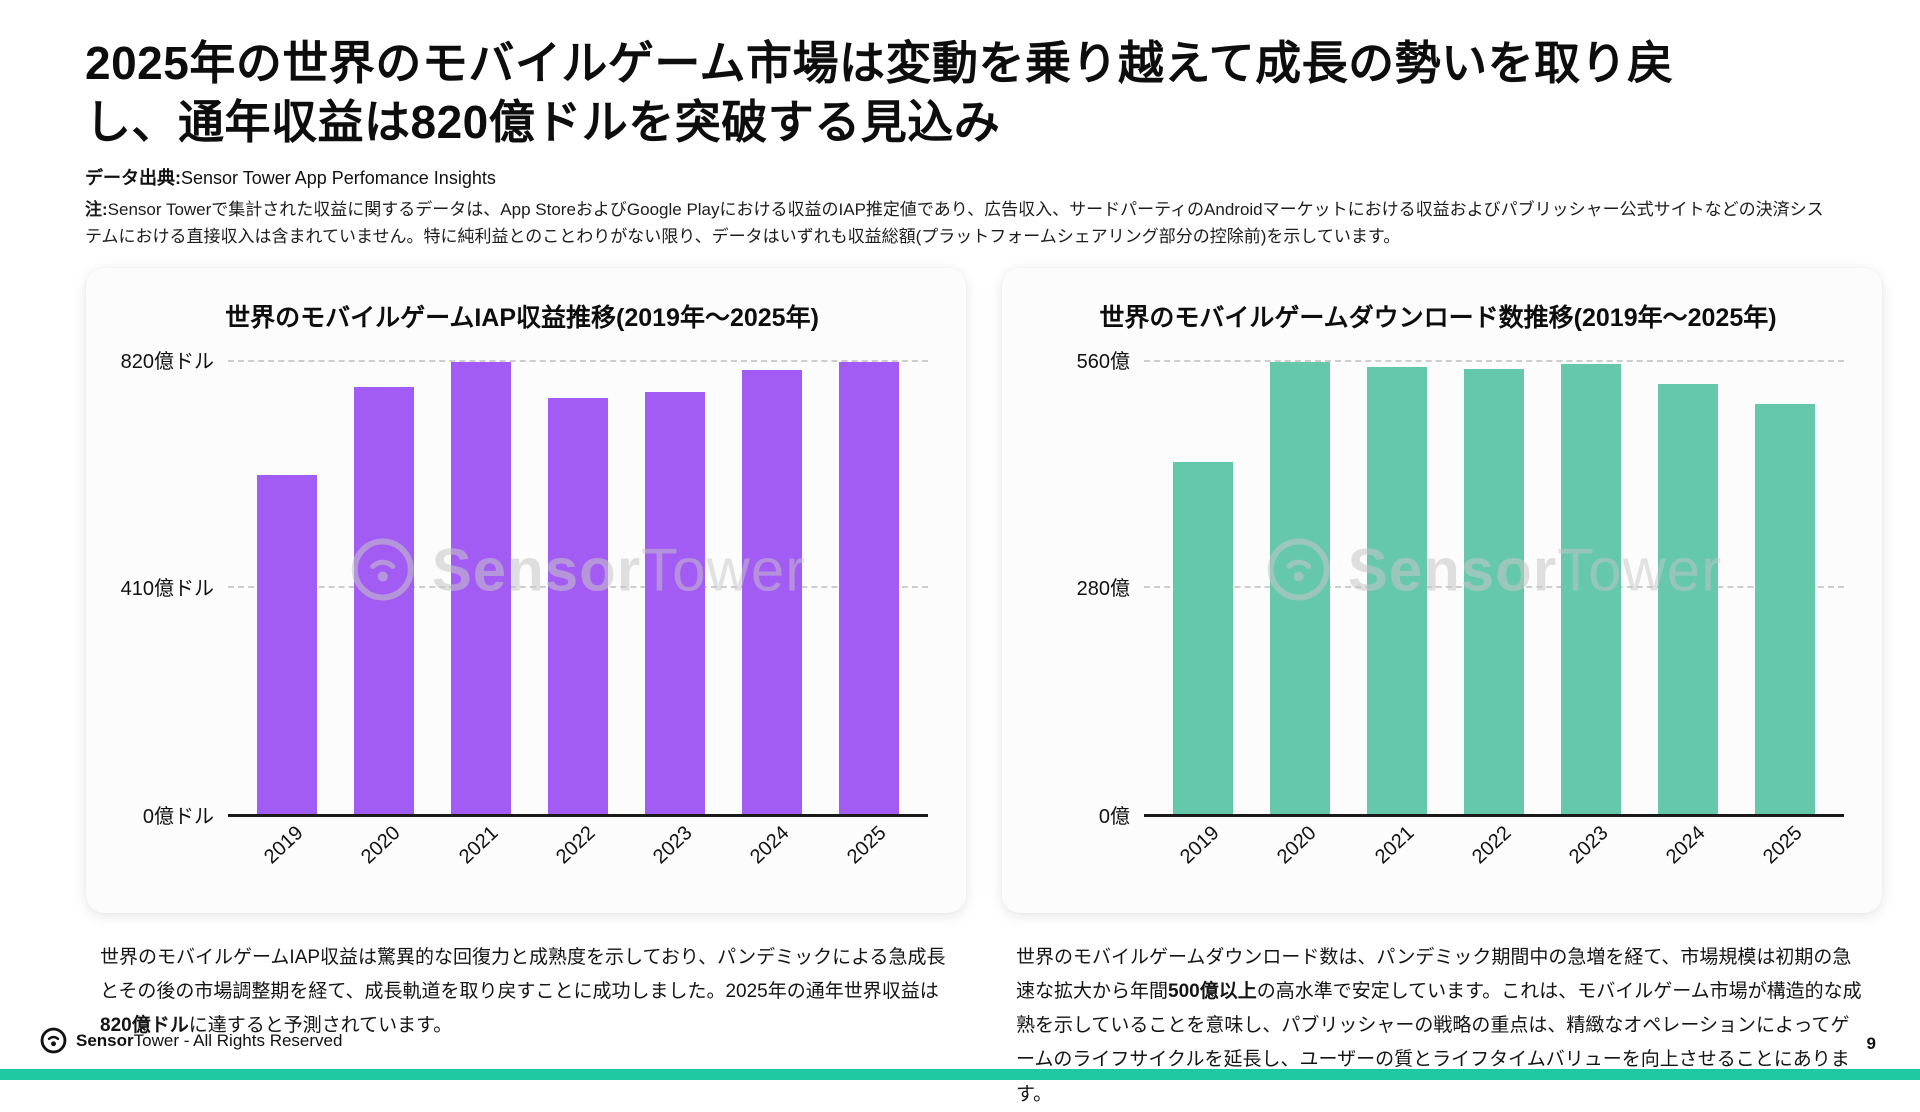 The height and width of the screenshot is (1112, 1920). I want to click on footer-brand-light: Tower, so click(156, 1040).